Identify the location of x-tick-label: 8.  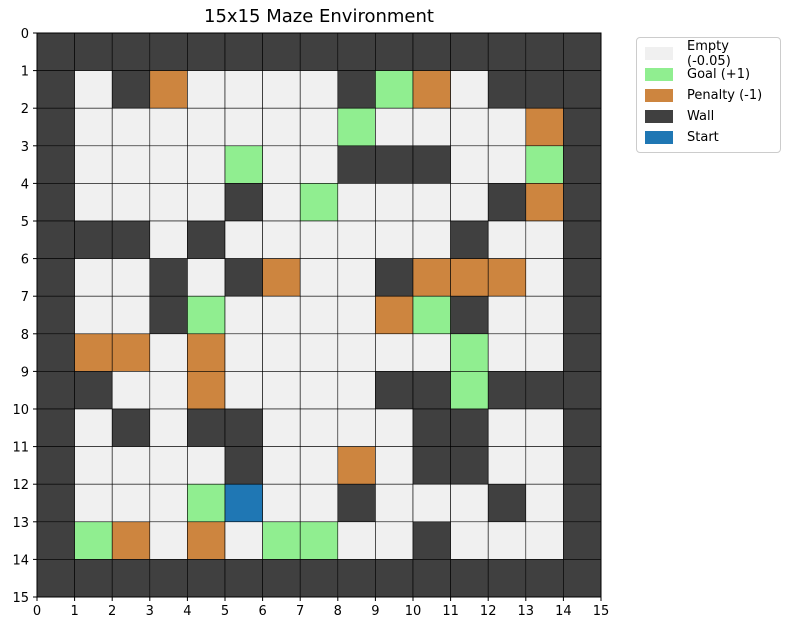
(338, 611).